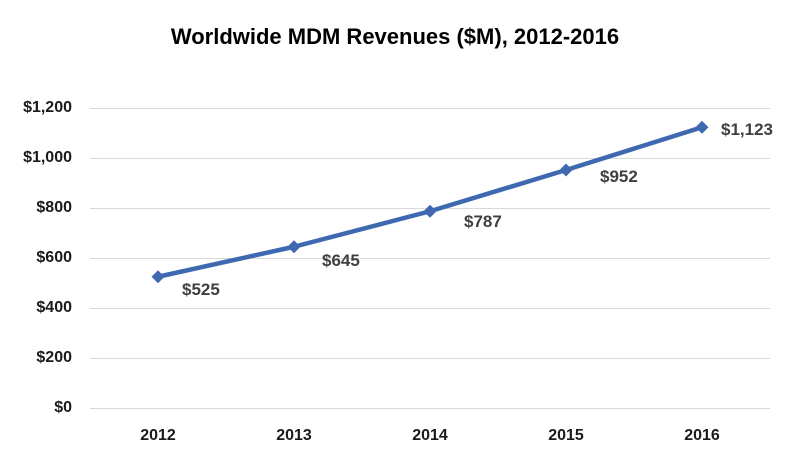  What do you see at coordinates (483, 222) in the screenshot?
I see `data-point-label-2014: $787` at bounding box center [483, 222].